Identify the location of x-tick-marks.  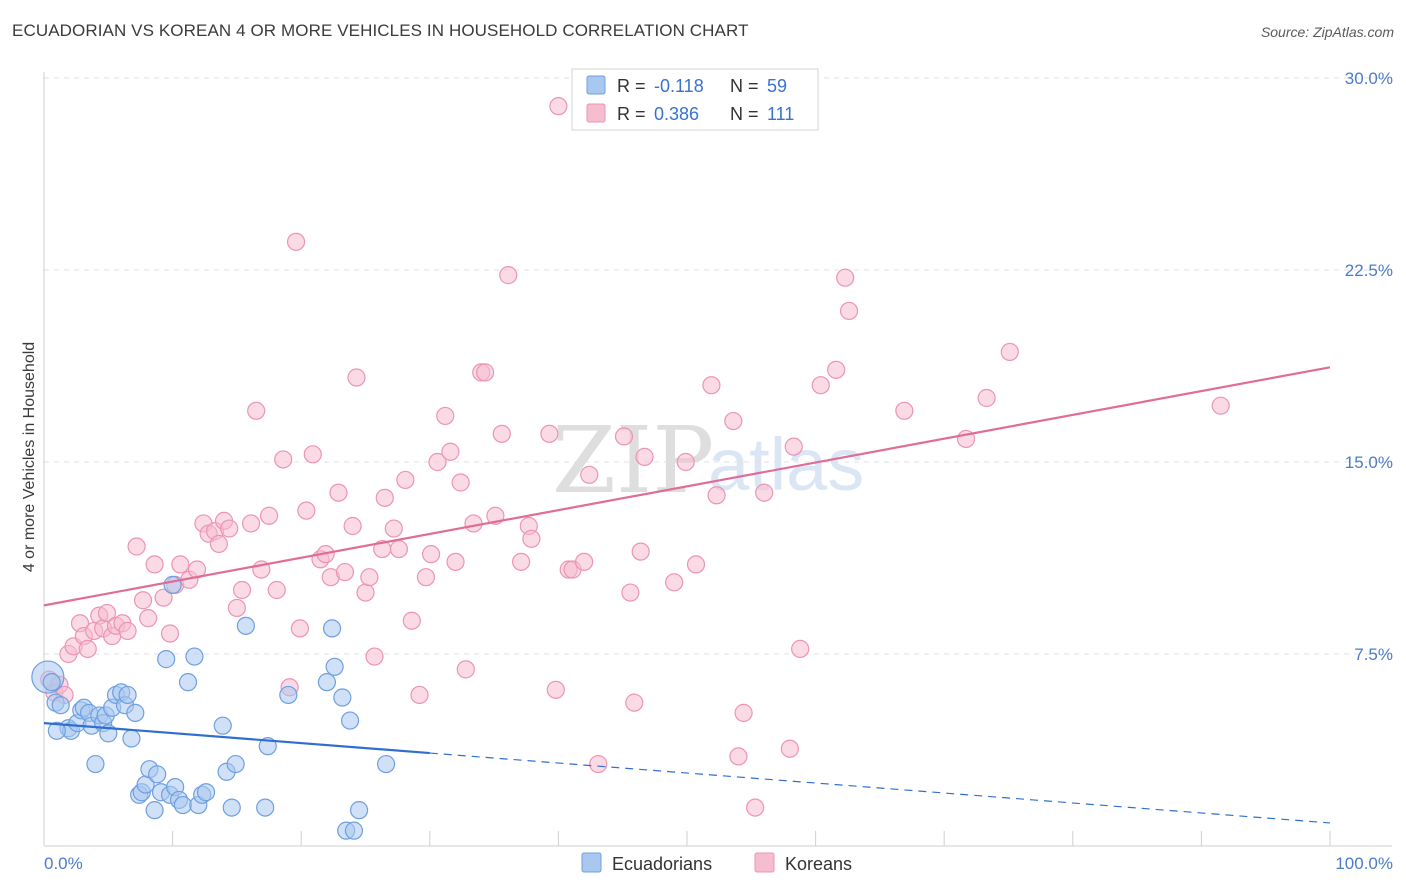
(751, 838).